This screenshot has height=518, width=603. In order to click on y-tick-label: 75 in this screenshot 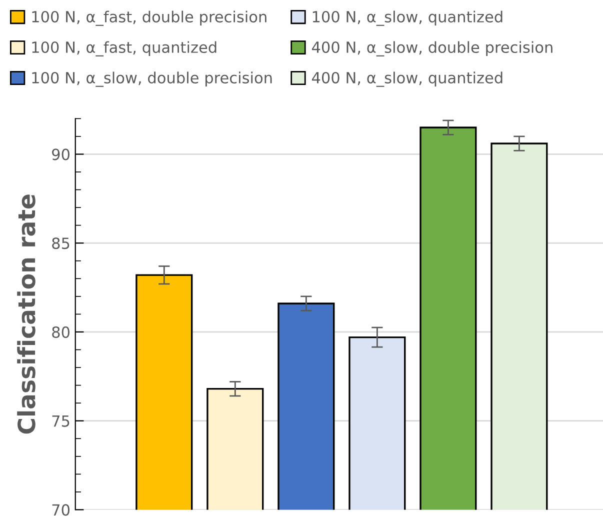, I will do `click(61, 421)`.